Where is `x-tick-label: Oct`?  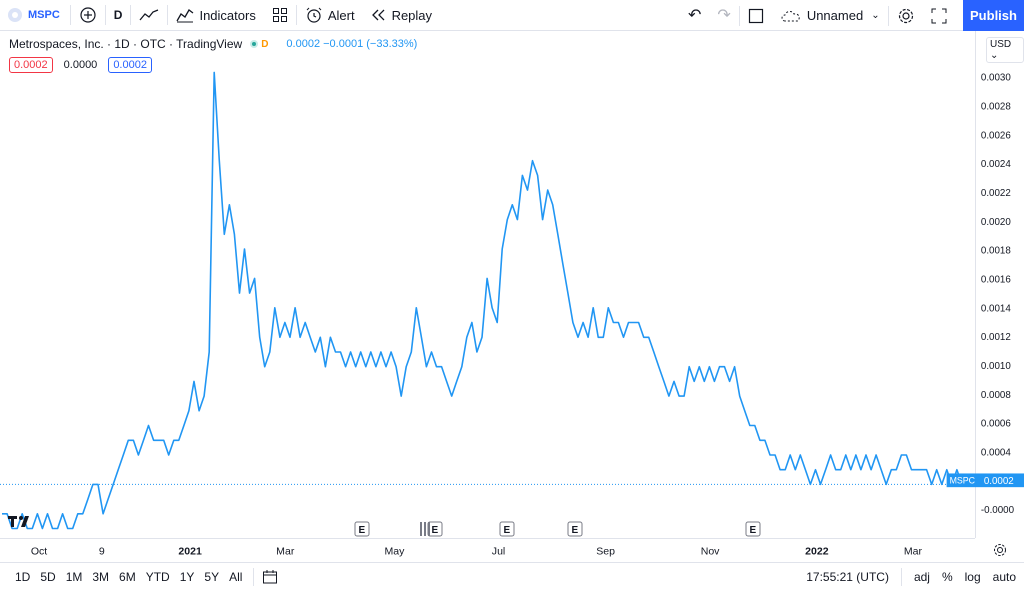
x-tick-label: Oct is located at coordinates (39, 551).